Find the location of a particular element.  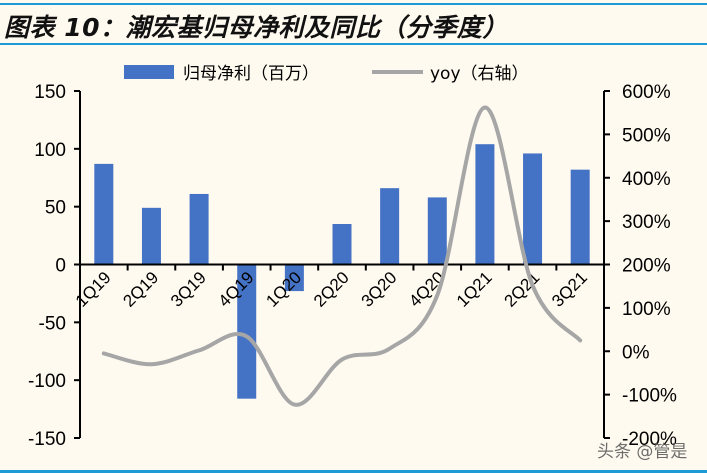

legend-label-bar: 归母净利（百万） is located at coordinates (251, 74).